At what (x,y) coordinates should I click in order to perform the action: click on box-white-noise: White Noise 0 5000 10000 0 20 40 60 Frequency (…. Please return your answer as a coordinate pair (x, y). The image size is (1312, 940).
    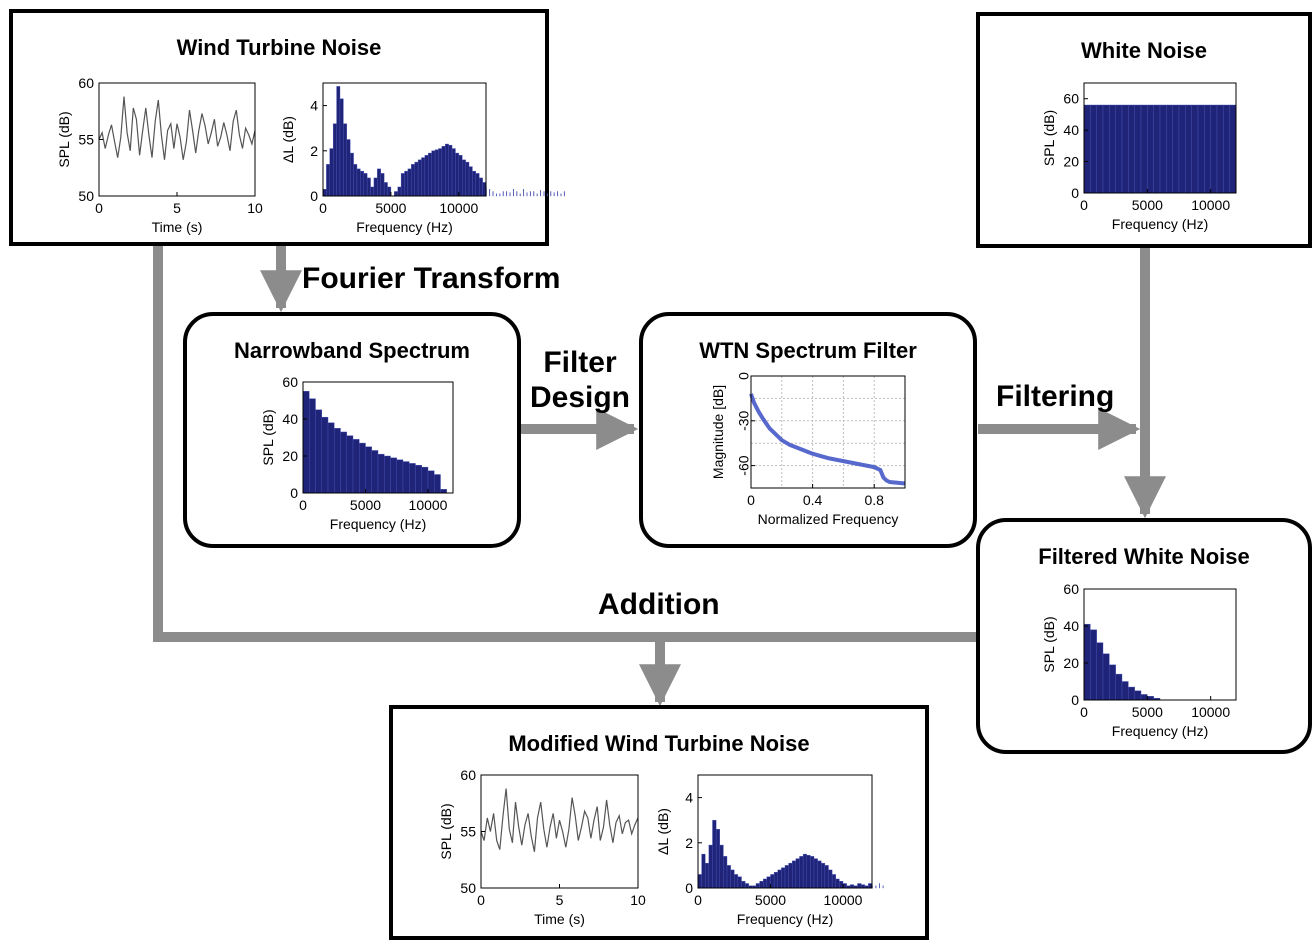
    Looking at the image, I should click on (1144, 130).